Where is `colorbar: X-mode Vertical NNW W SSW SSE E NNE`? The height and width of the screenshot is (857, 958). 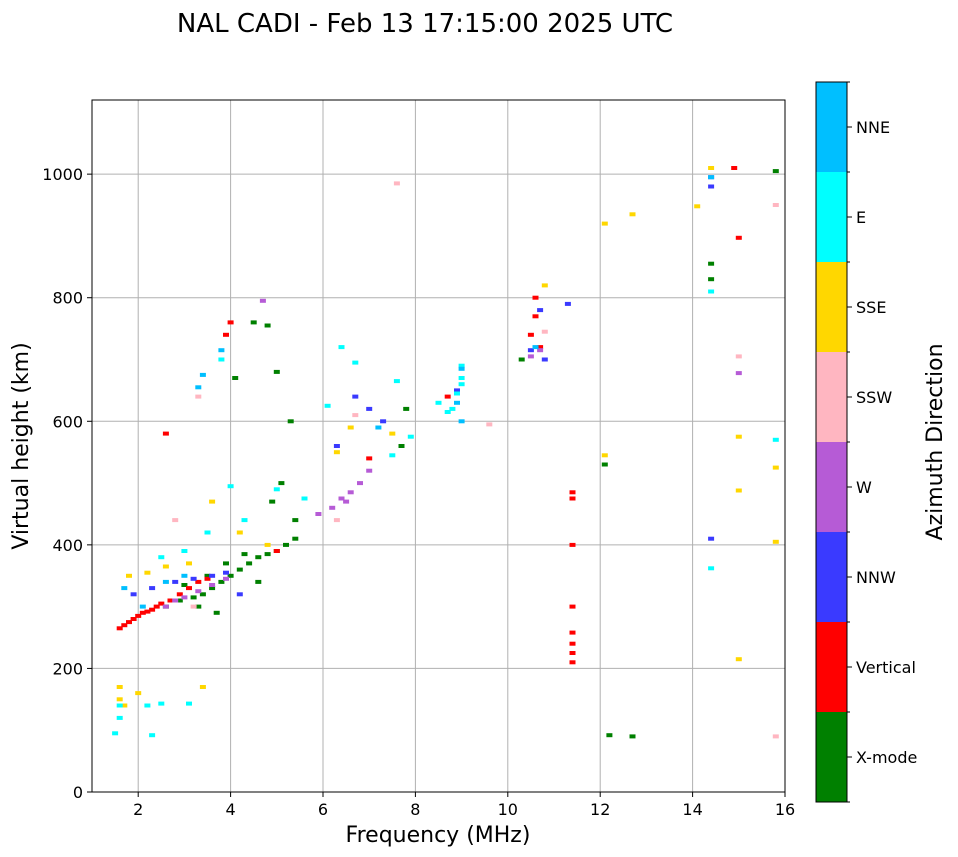
colorbar: X-mode Vertical NNW W SSW SSE E NNE is located at coordinates (866, 442).